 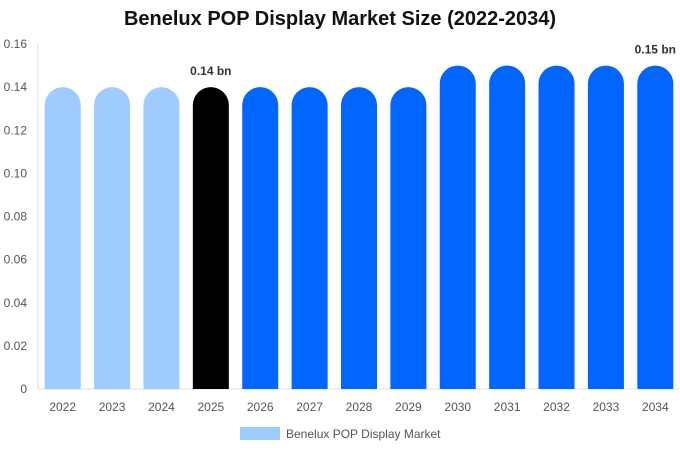 What do you see at coordinates (655, 50) in the screenshot?
I see `data-label-2034: 0.15 bn` at bounding box center [655, 50].